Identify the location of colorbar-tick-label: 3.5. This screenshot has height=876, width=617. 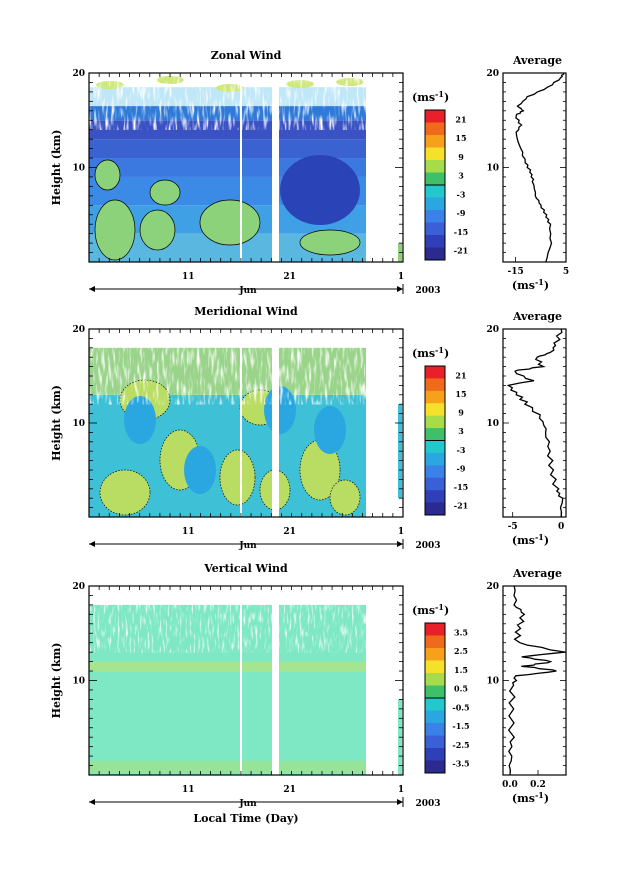
(461, 632).